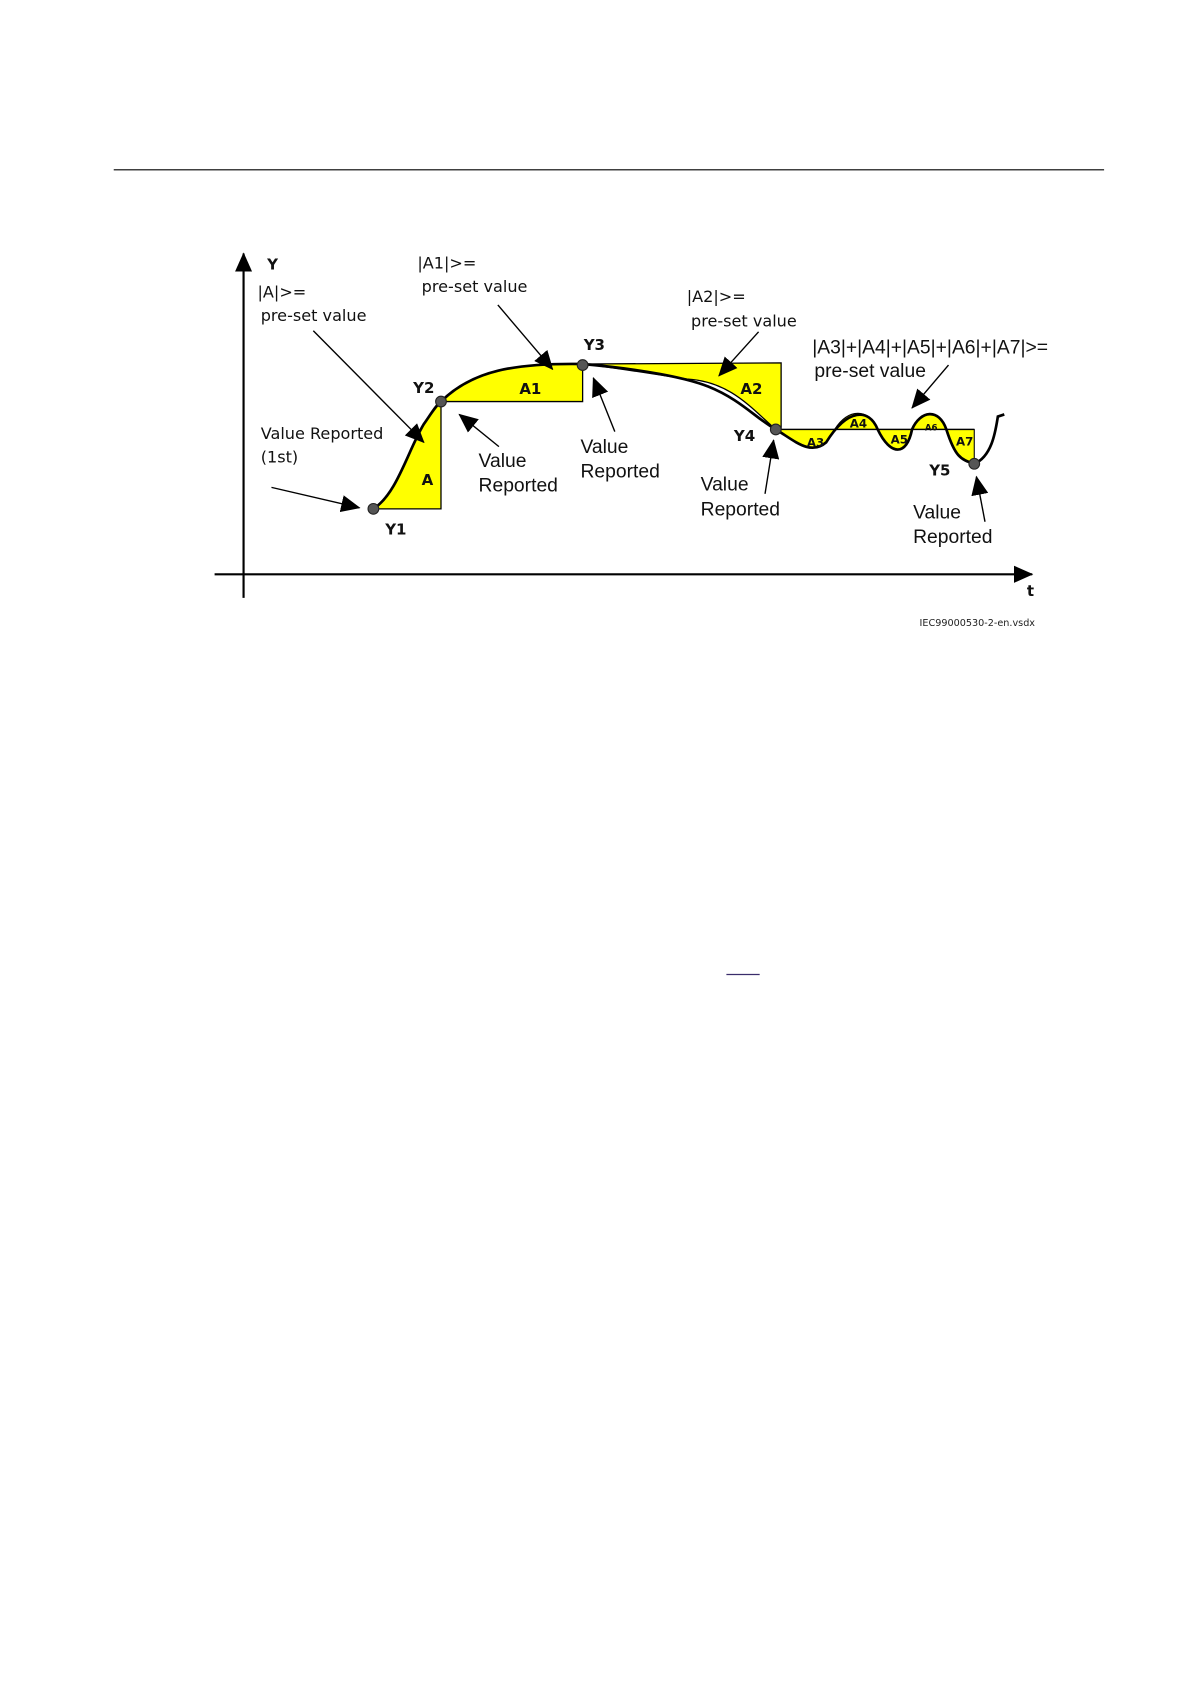 This screenshot has width=1191, height=1684. Describe the element at coordinates (771, 466) in the screenshot. I see `arrow-y4-report` at that location.